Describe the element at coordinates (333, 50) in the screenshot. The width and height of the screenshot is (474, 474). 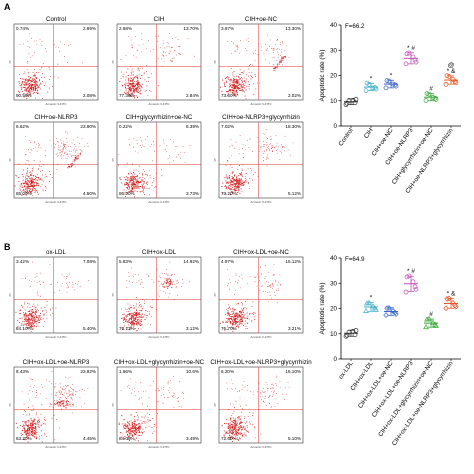
I see `y-tick-label: 30` at that location.